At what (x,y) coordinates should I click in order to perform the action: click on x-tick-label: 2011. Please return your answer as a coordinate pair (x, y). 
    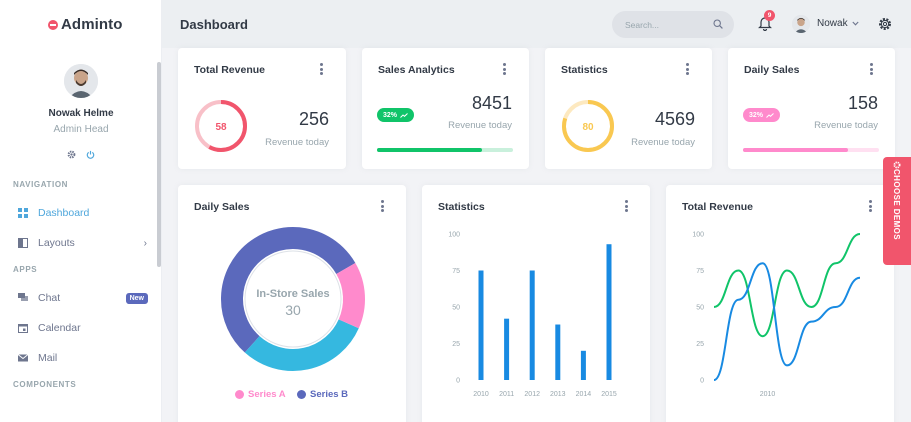
    Looking at the image, I should click on (506, 394).